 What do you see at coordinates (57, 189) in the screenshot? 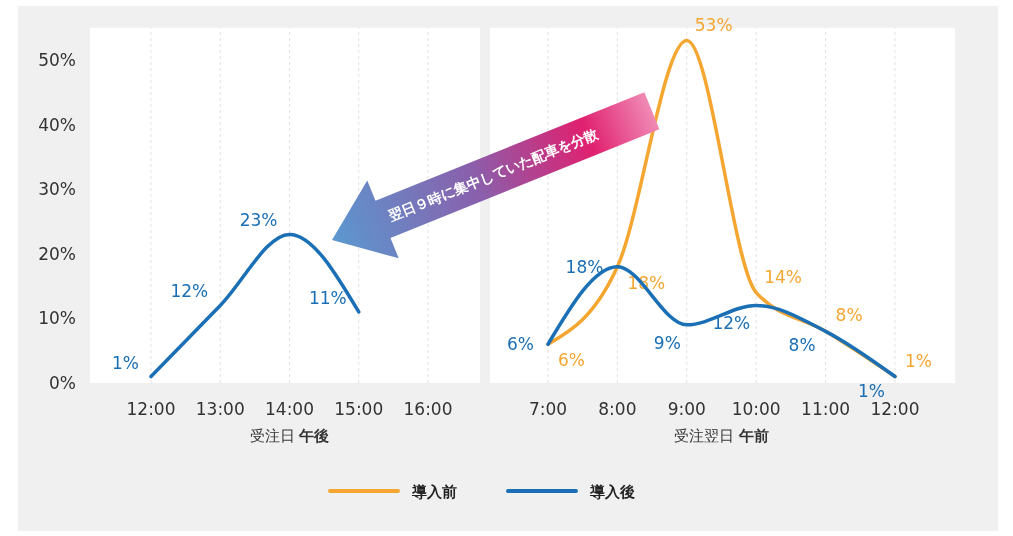
I see `y-tick-label: 30%` at bounding box center [57, 189].